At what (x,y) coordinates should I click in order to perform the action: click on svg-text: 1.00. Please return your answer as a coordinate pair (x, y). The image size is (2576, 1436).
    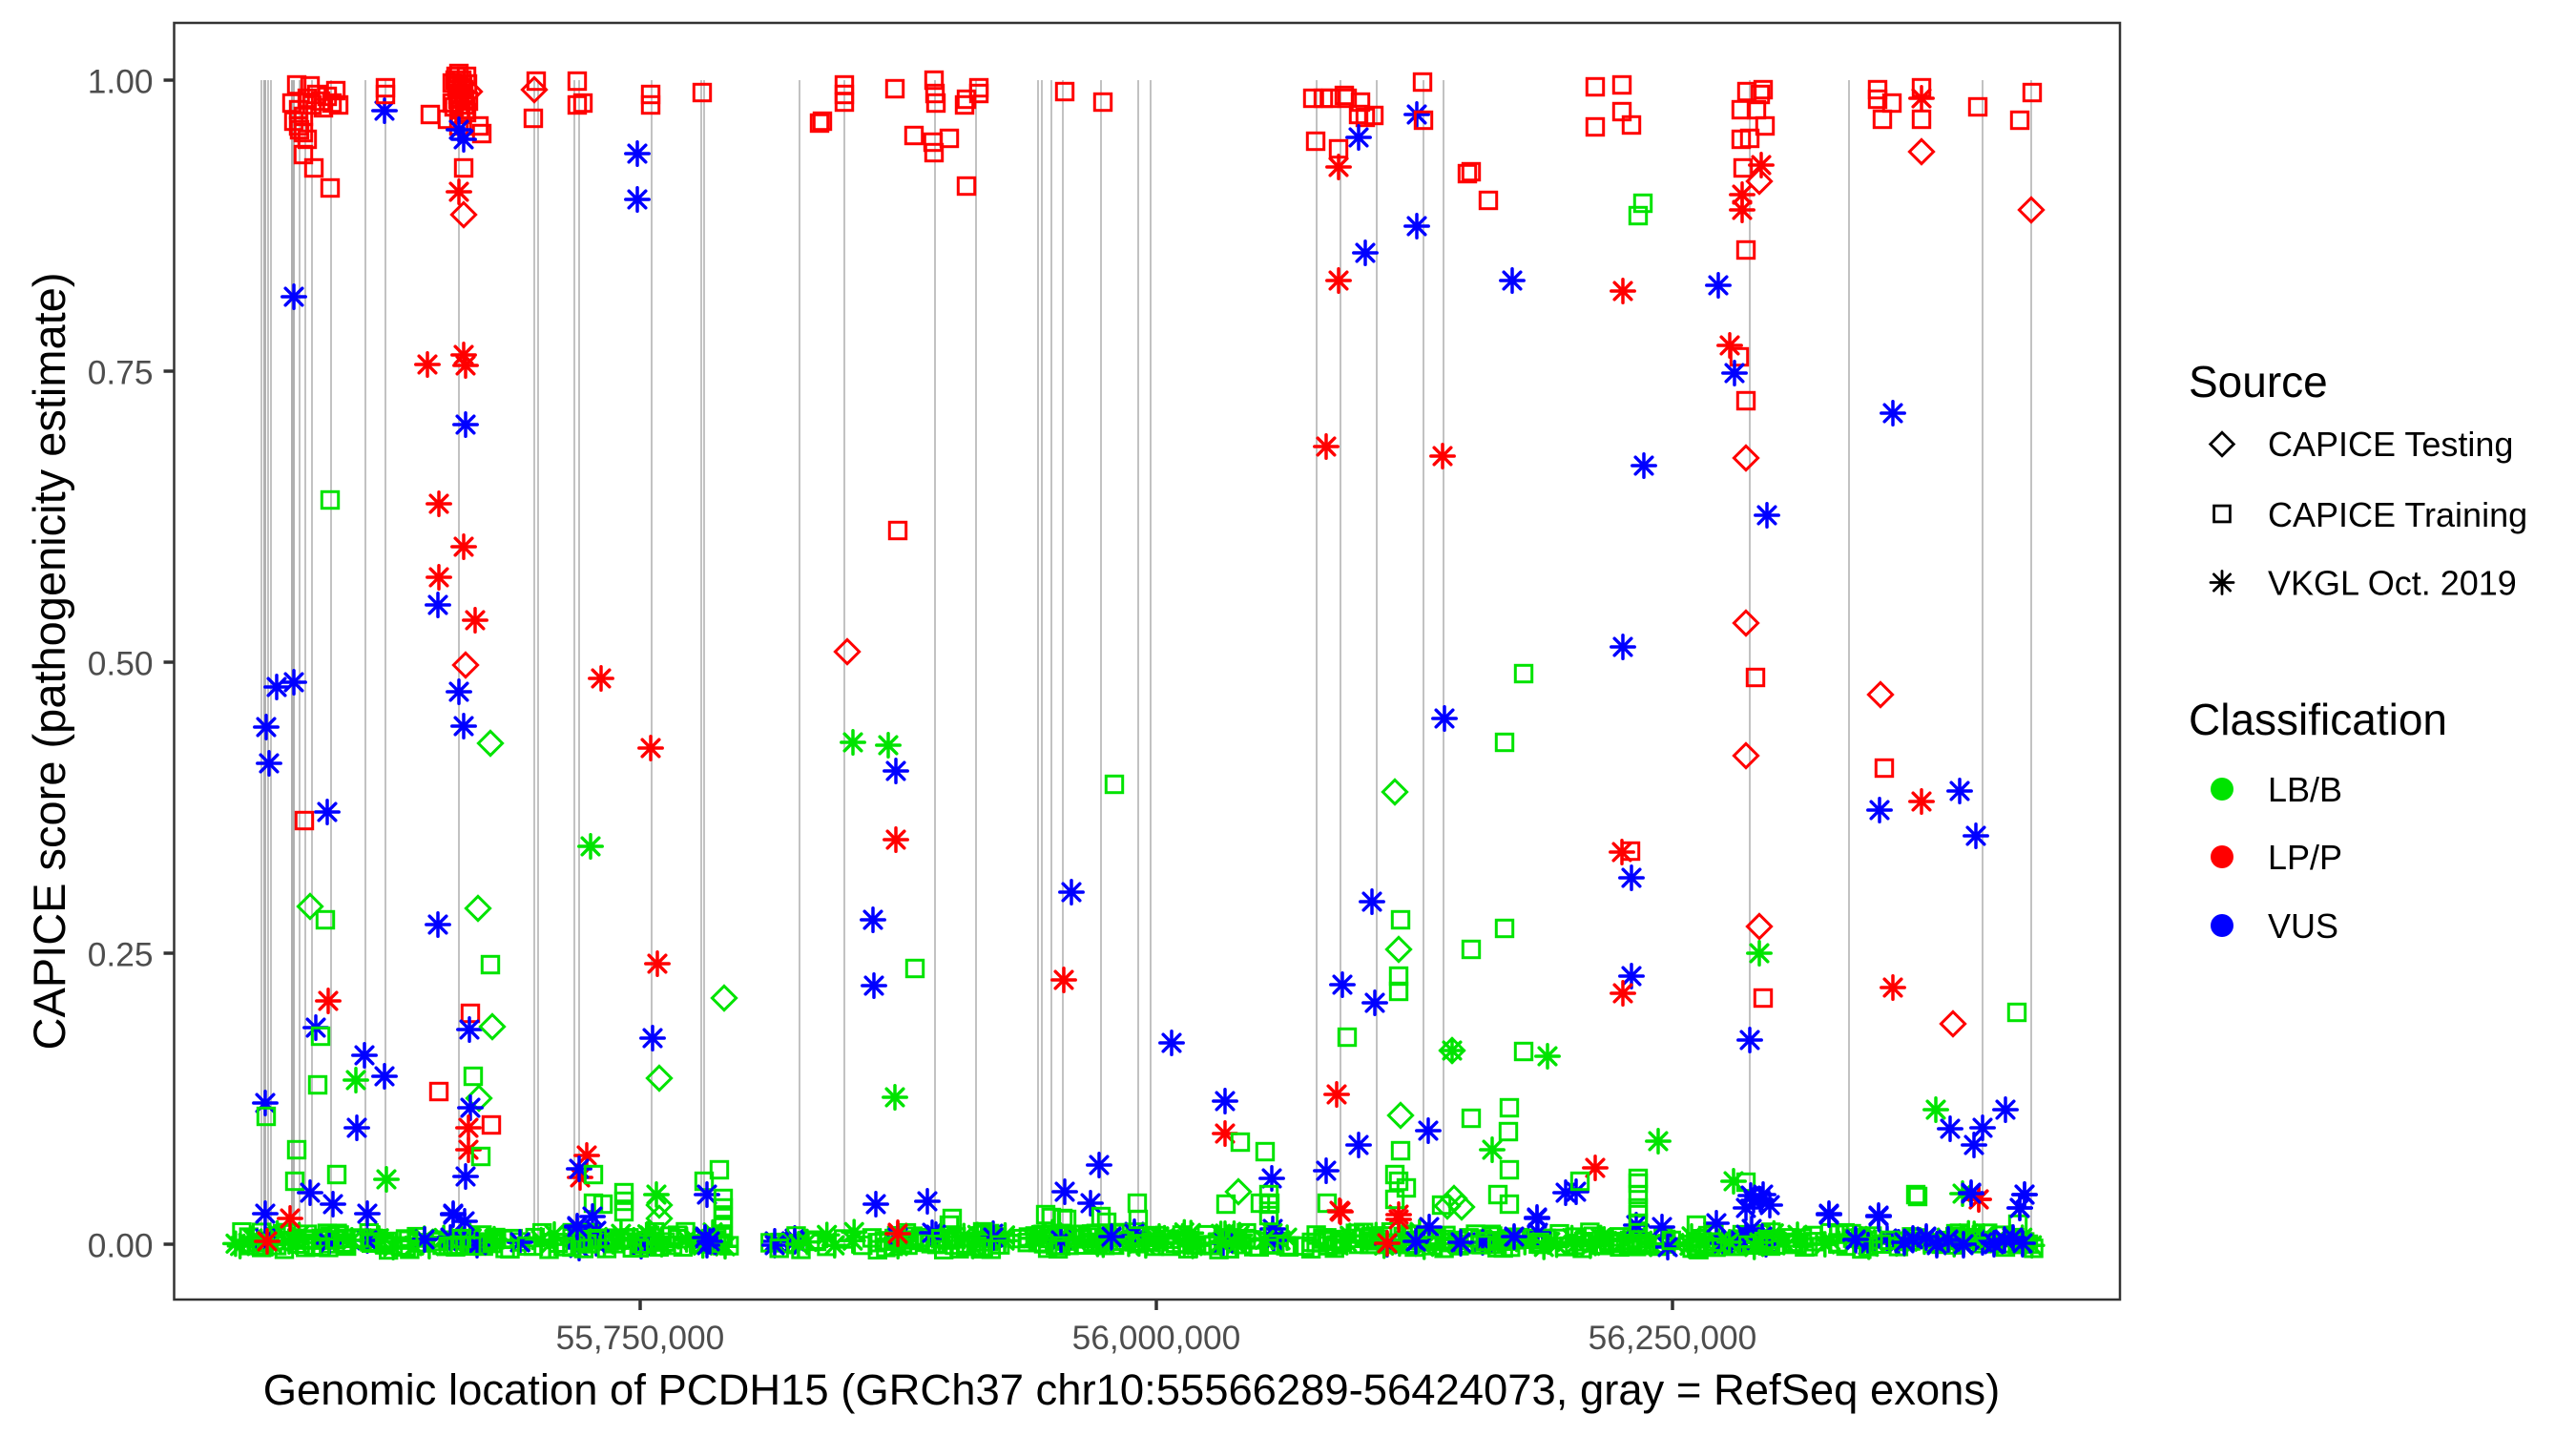
    Looking at the image, I should click on (121, 82).